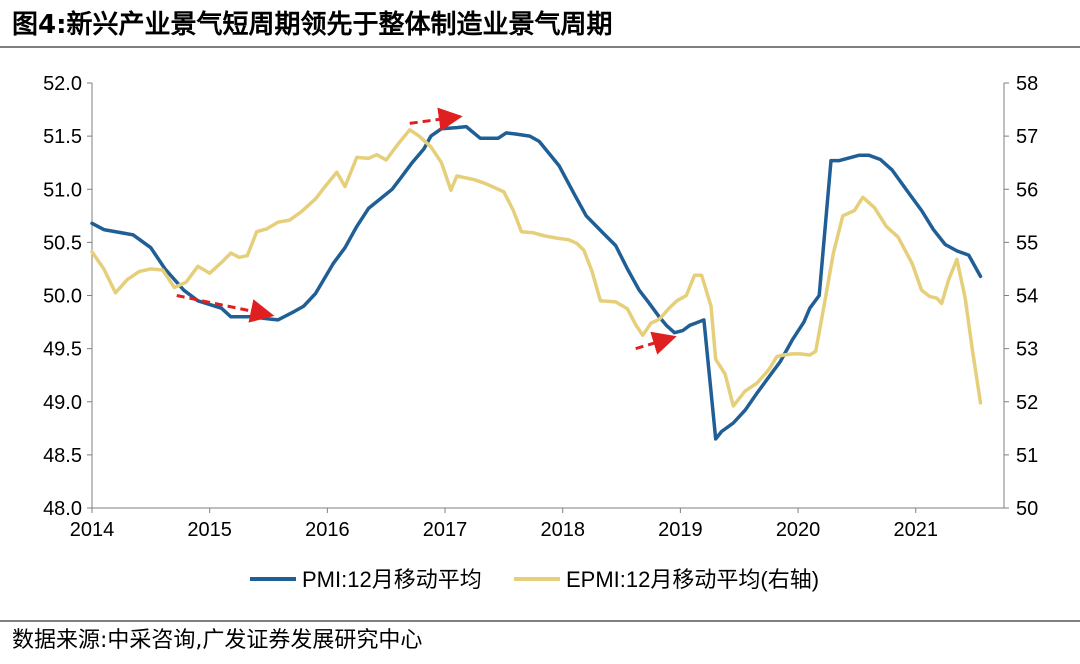 The height and width of the screenshot is (664, 1080). I want to click on figure-title: 图4:新兴产业景气短周期领先于整体制造业景气周期, so click(312, 25).